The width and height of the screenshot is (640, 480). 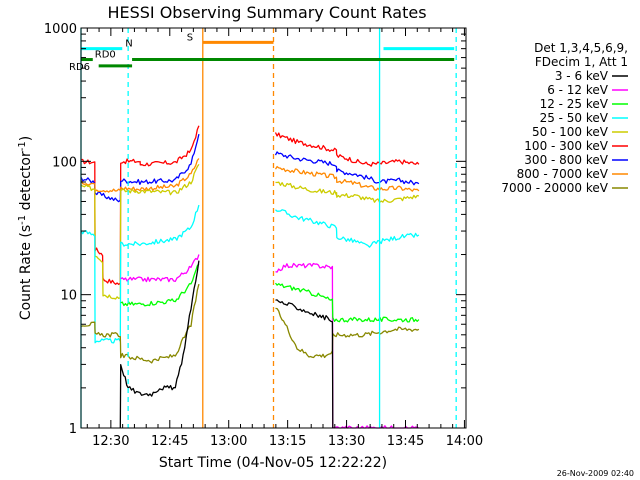 What do you see at coordinates (554, 188) in the screenshot?
I see `legend-entry-8: 7000 - 20000 keV` at bounding box center [554, 188].